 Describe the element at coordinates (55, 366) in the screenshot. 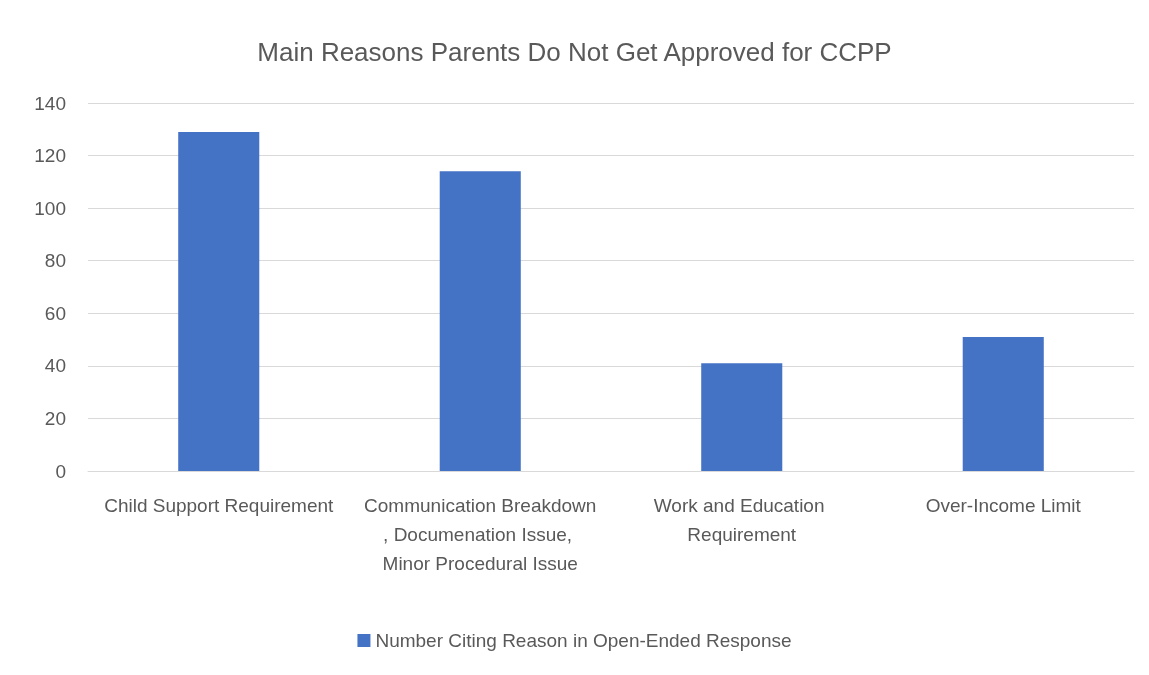

I see `y-tick-label: 40` at that location.